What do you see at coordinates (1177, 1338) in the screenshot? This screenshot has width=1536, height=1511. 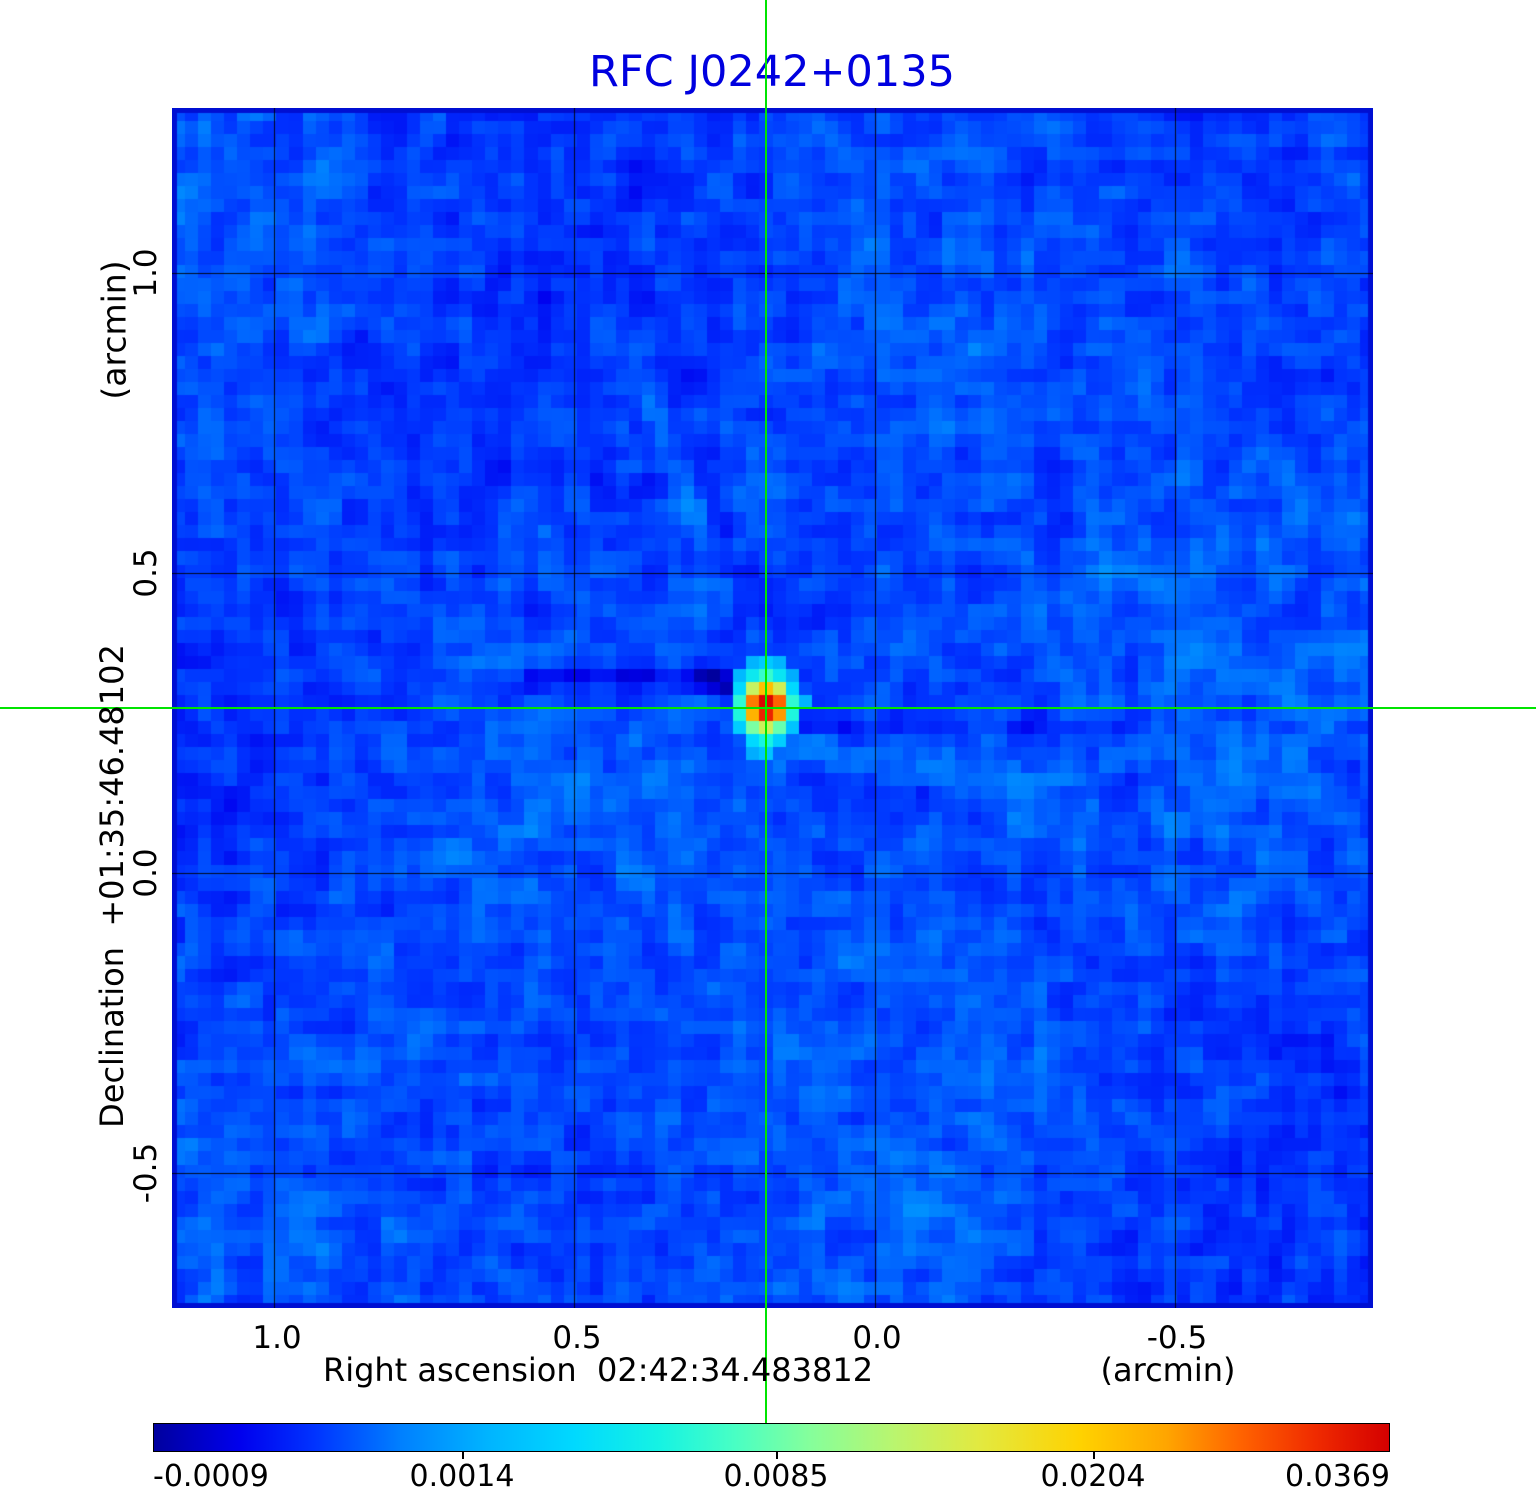 I see `x-tick-label: -0.5` at bounding box center [1177, 1338].